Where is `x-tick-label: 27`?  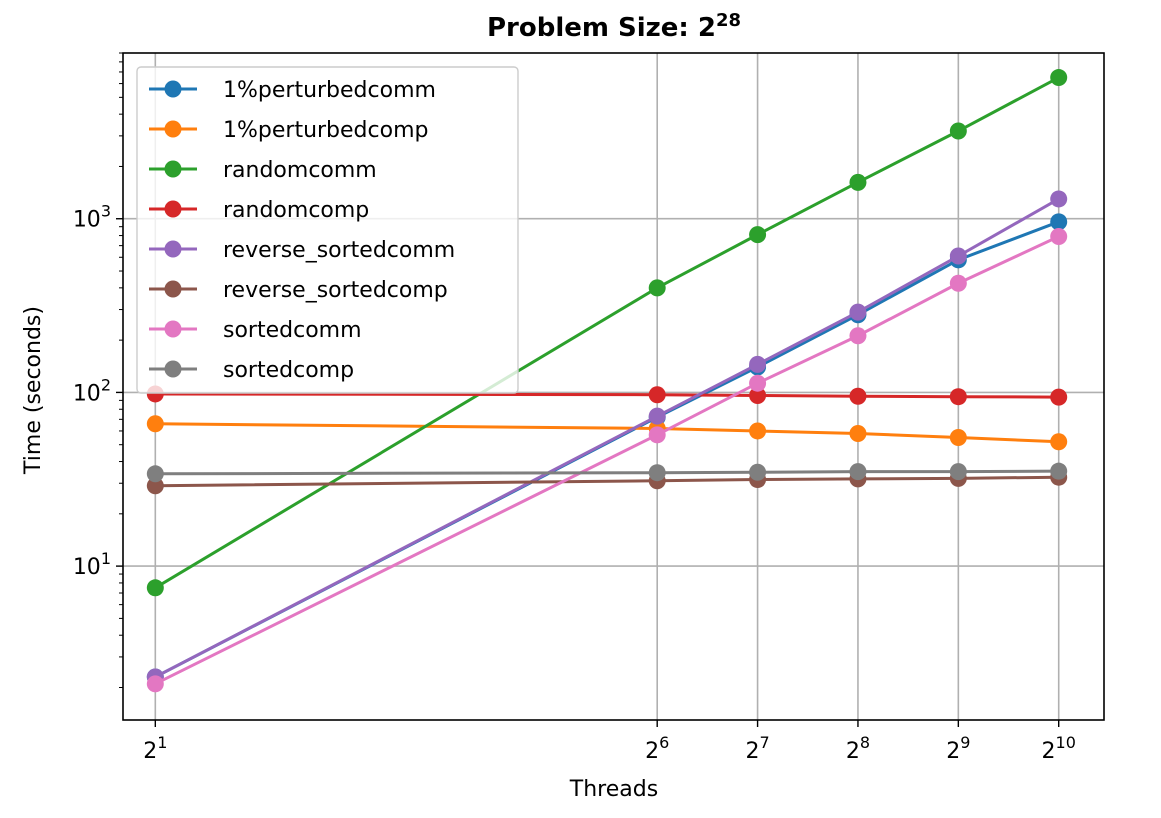
x-tick-label: 27 is located at coordinates (757, 748).